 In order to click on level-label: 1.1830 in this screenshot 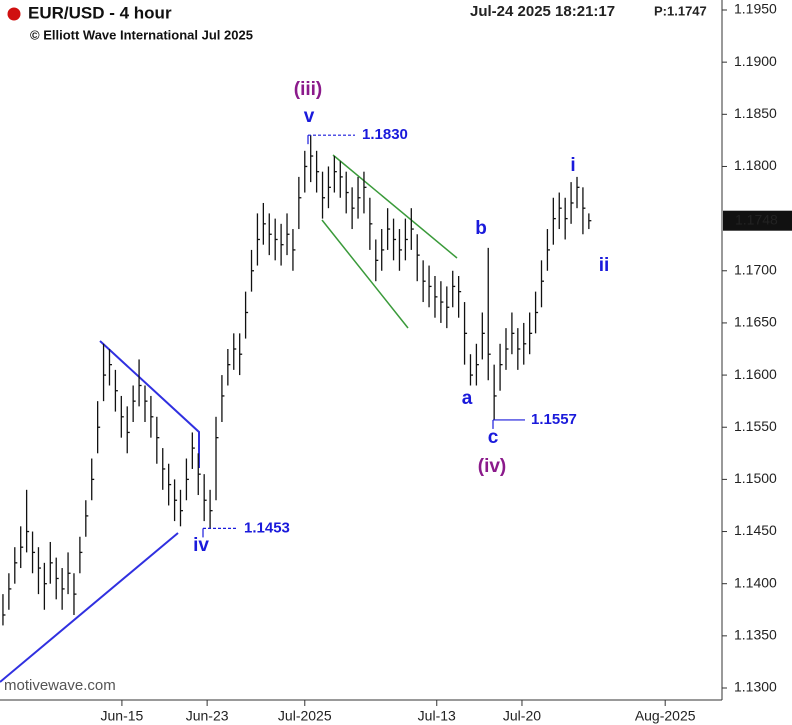, I will do `click(385, 134)`.